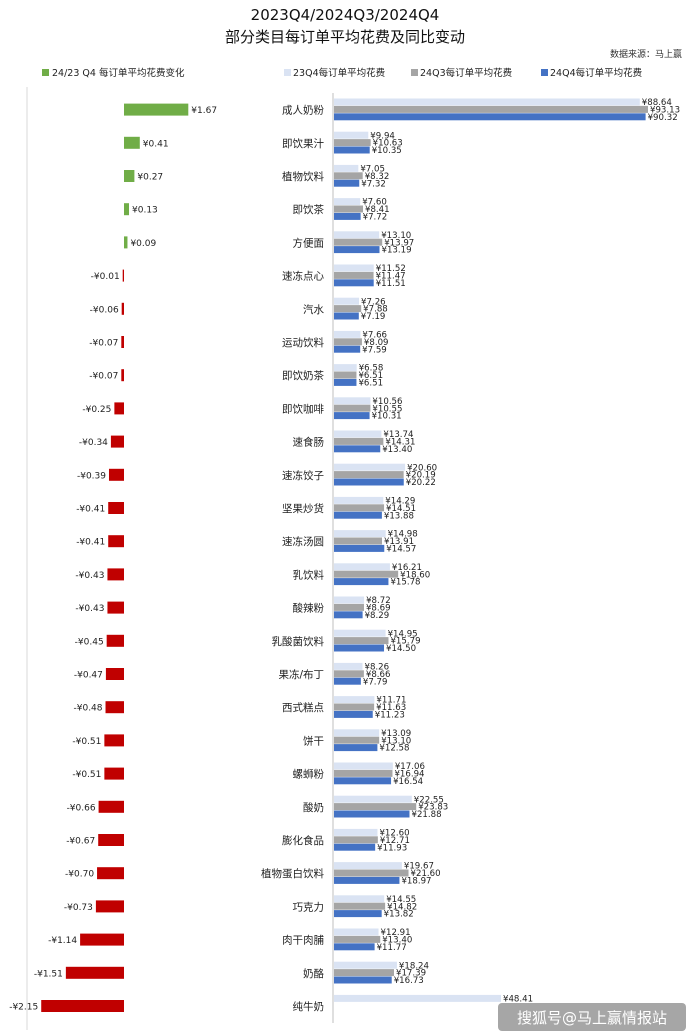  What do you see at coordinates (345, 37) in the screenshot?
I see `chart-title-line2: 部分类目每订单平均花费及同比变动` at bounding box center [345, 37].